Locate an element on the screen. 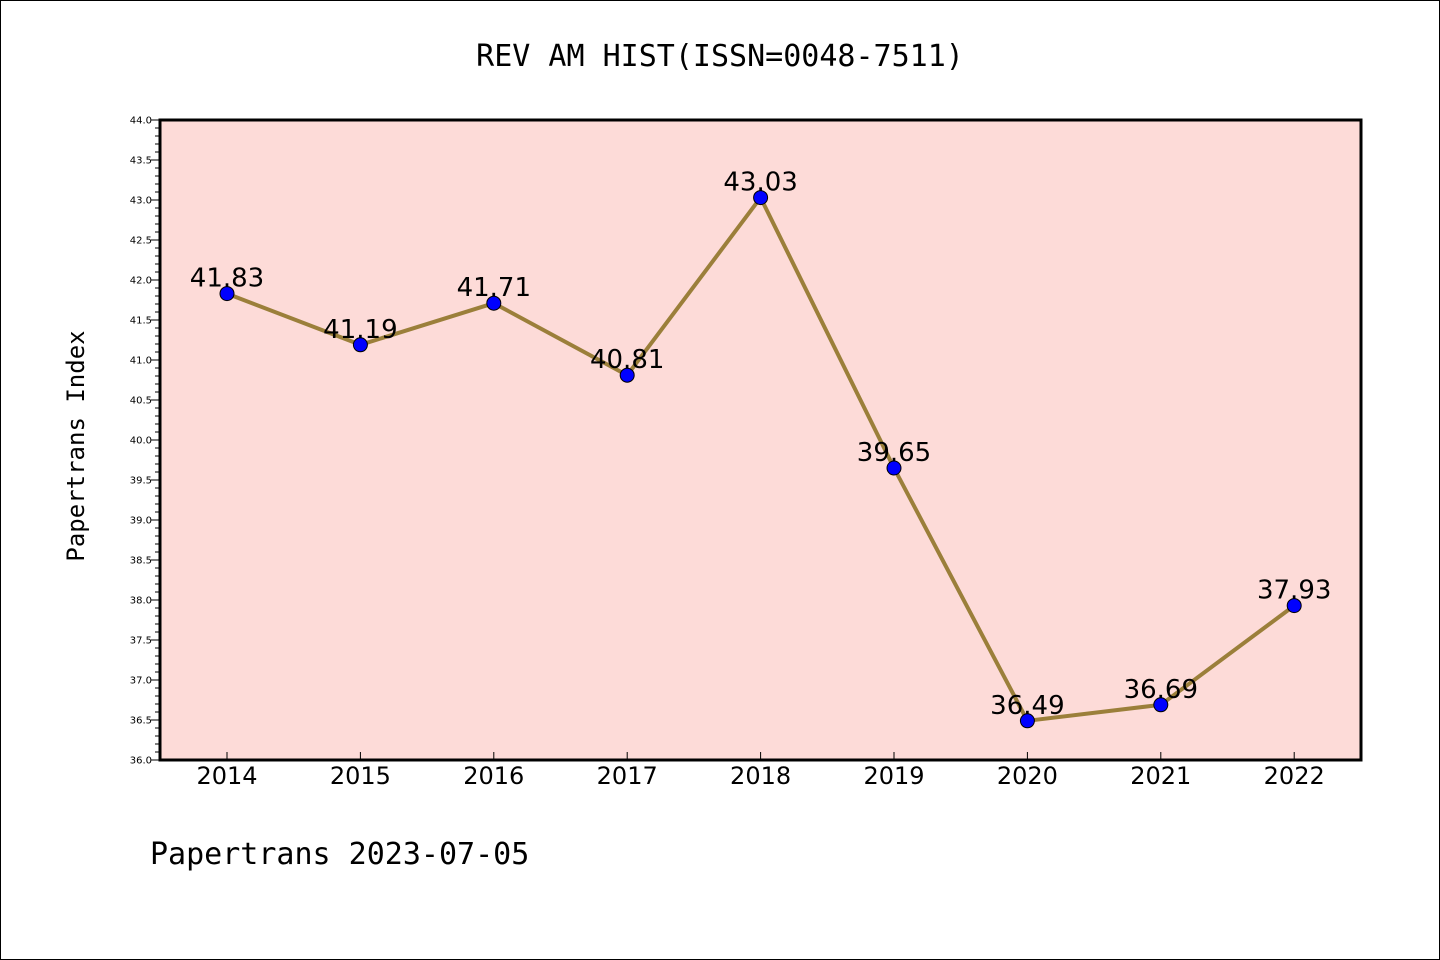  y-tick-label: 36.5 is located at coordinates (141, 721).